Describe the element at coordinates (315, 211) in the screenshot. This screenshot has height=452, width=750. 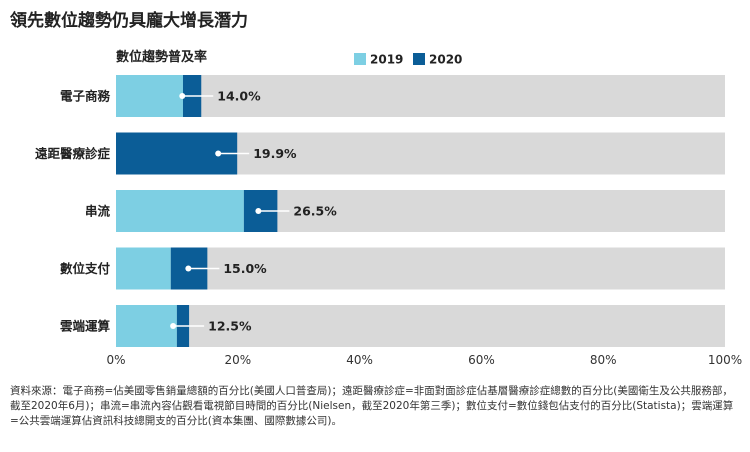
I see `data-label: 26.5%` at that location.